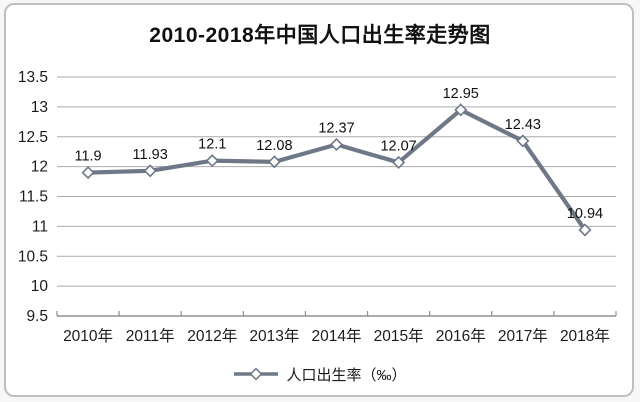  What do you see at coordinates (150, 336) in the screenshot?
I see `x-tick-label: 2011年` at bounding box center [150, 336].